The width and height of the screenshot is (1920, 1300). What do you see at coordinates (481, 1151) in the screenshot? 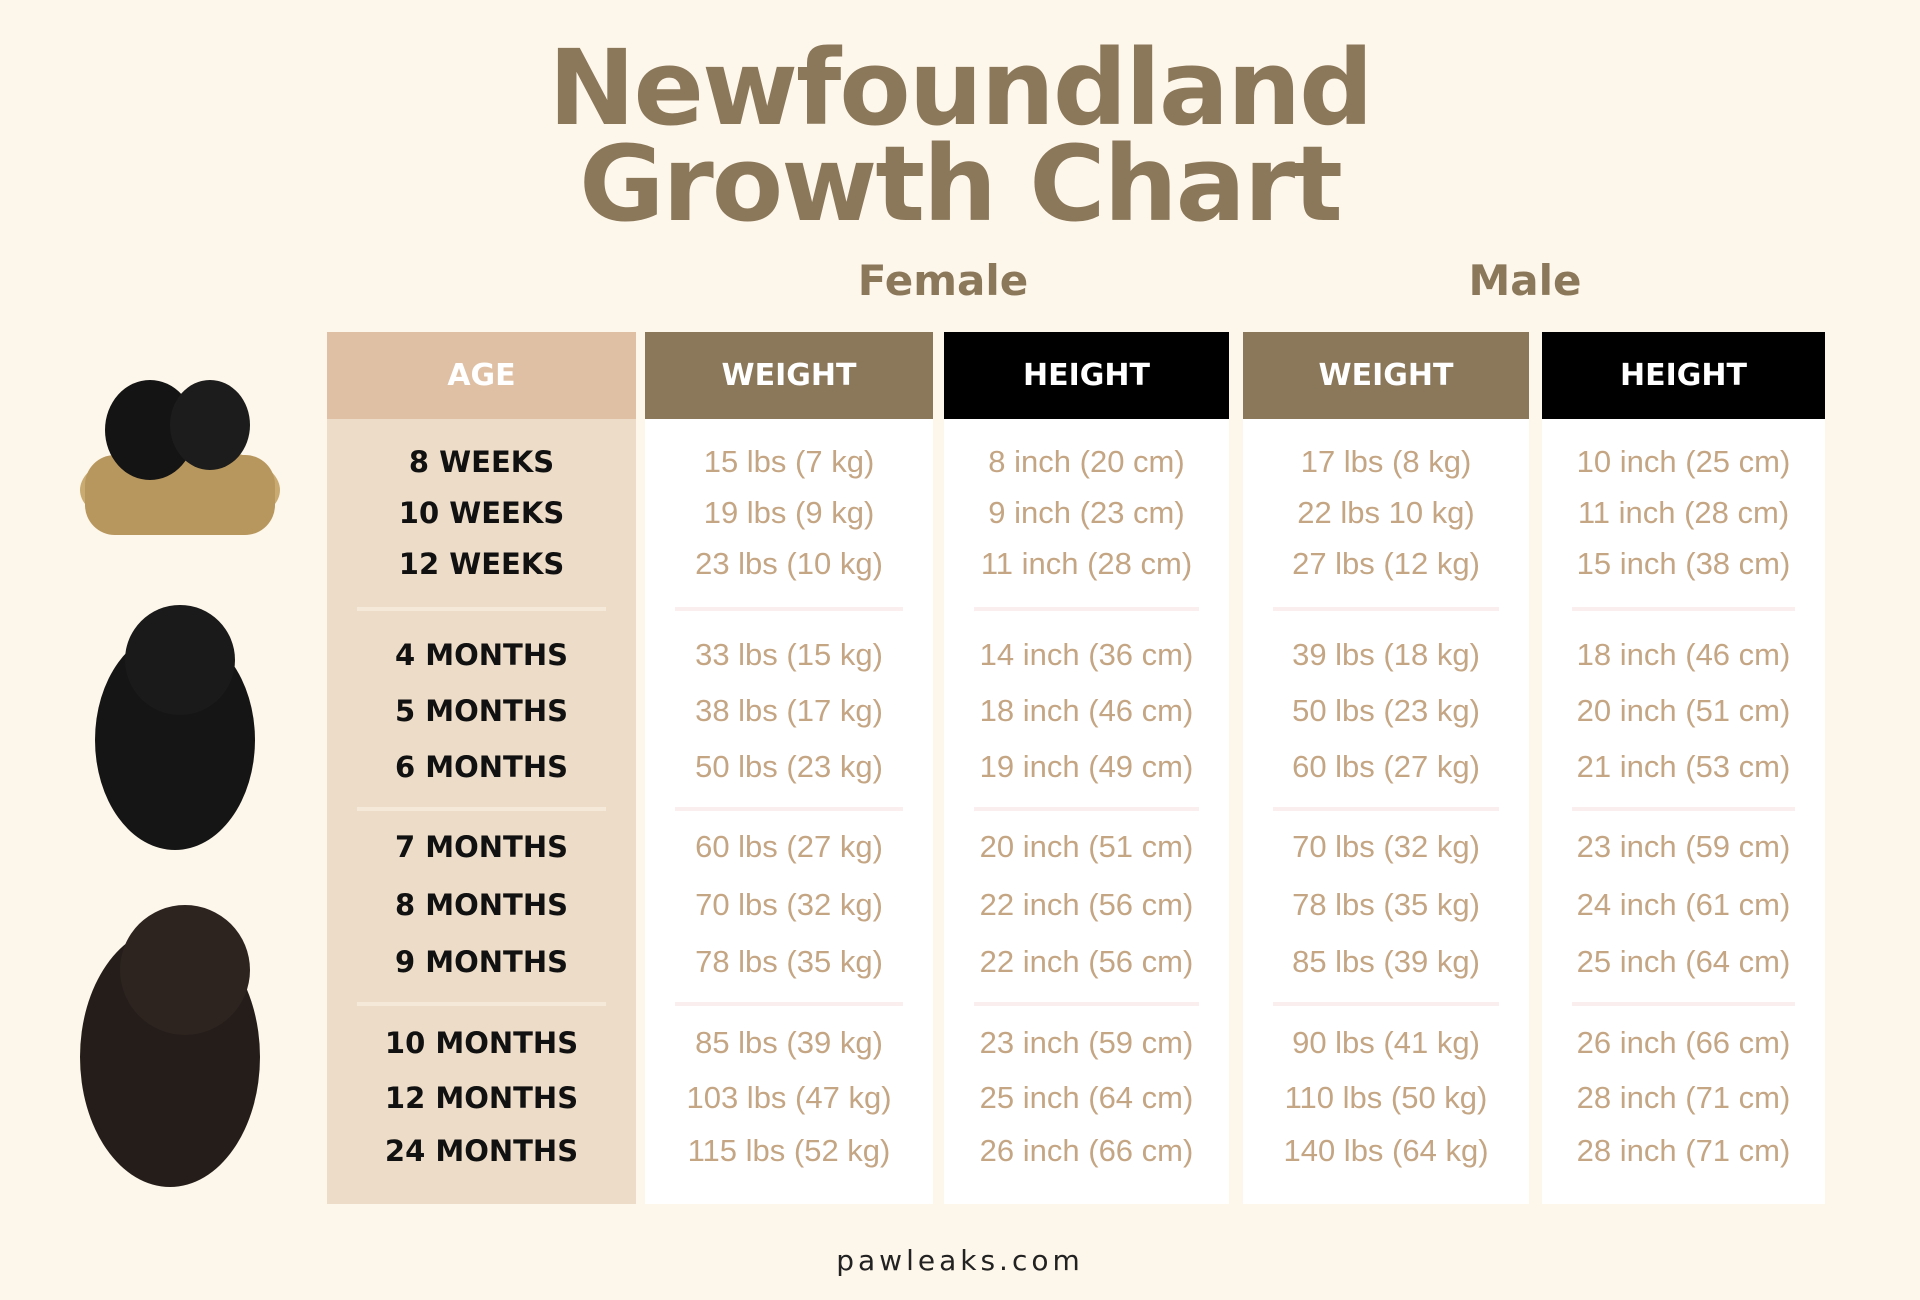
I see `age-cell: 24 MONTHS` at bounding box center [481, 1151].